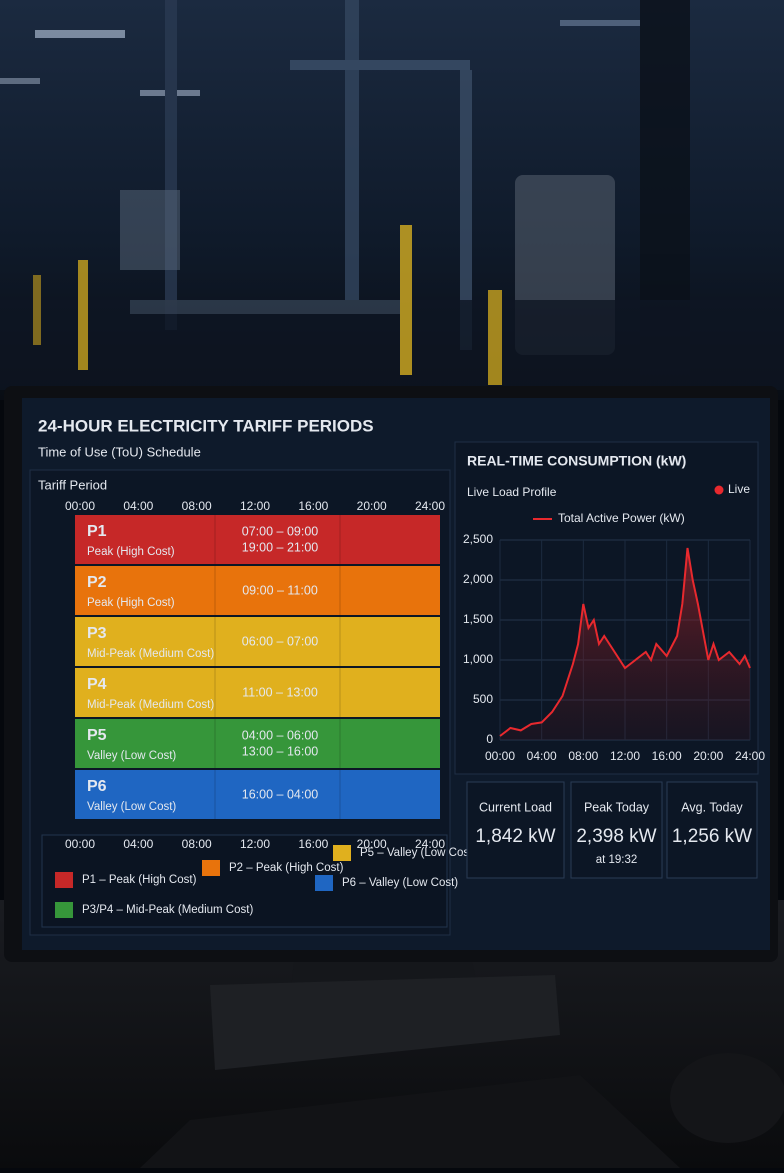  I want to click on y-tick-label: 0, so click(489, 739).